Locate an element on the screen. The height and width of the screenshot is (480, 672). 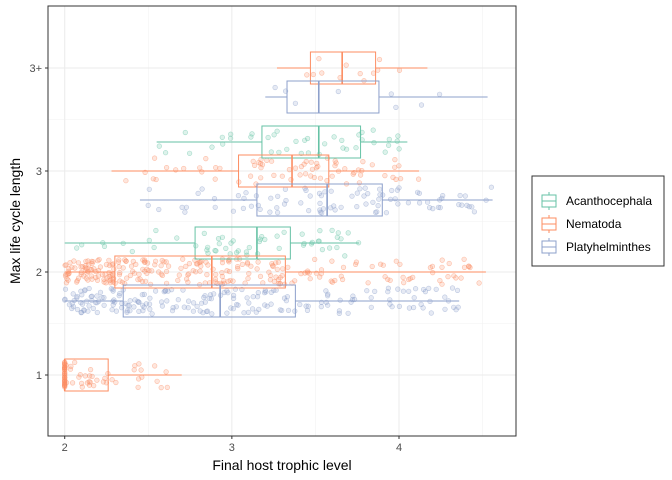
box-nematoda-3+ is located at coordinates (352, 68).